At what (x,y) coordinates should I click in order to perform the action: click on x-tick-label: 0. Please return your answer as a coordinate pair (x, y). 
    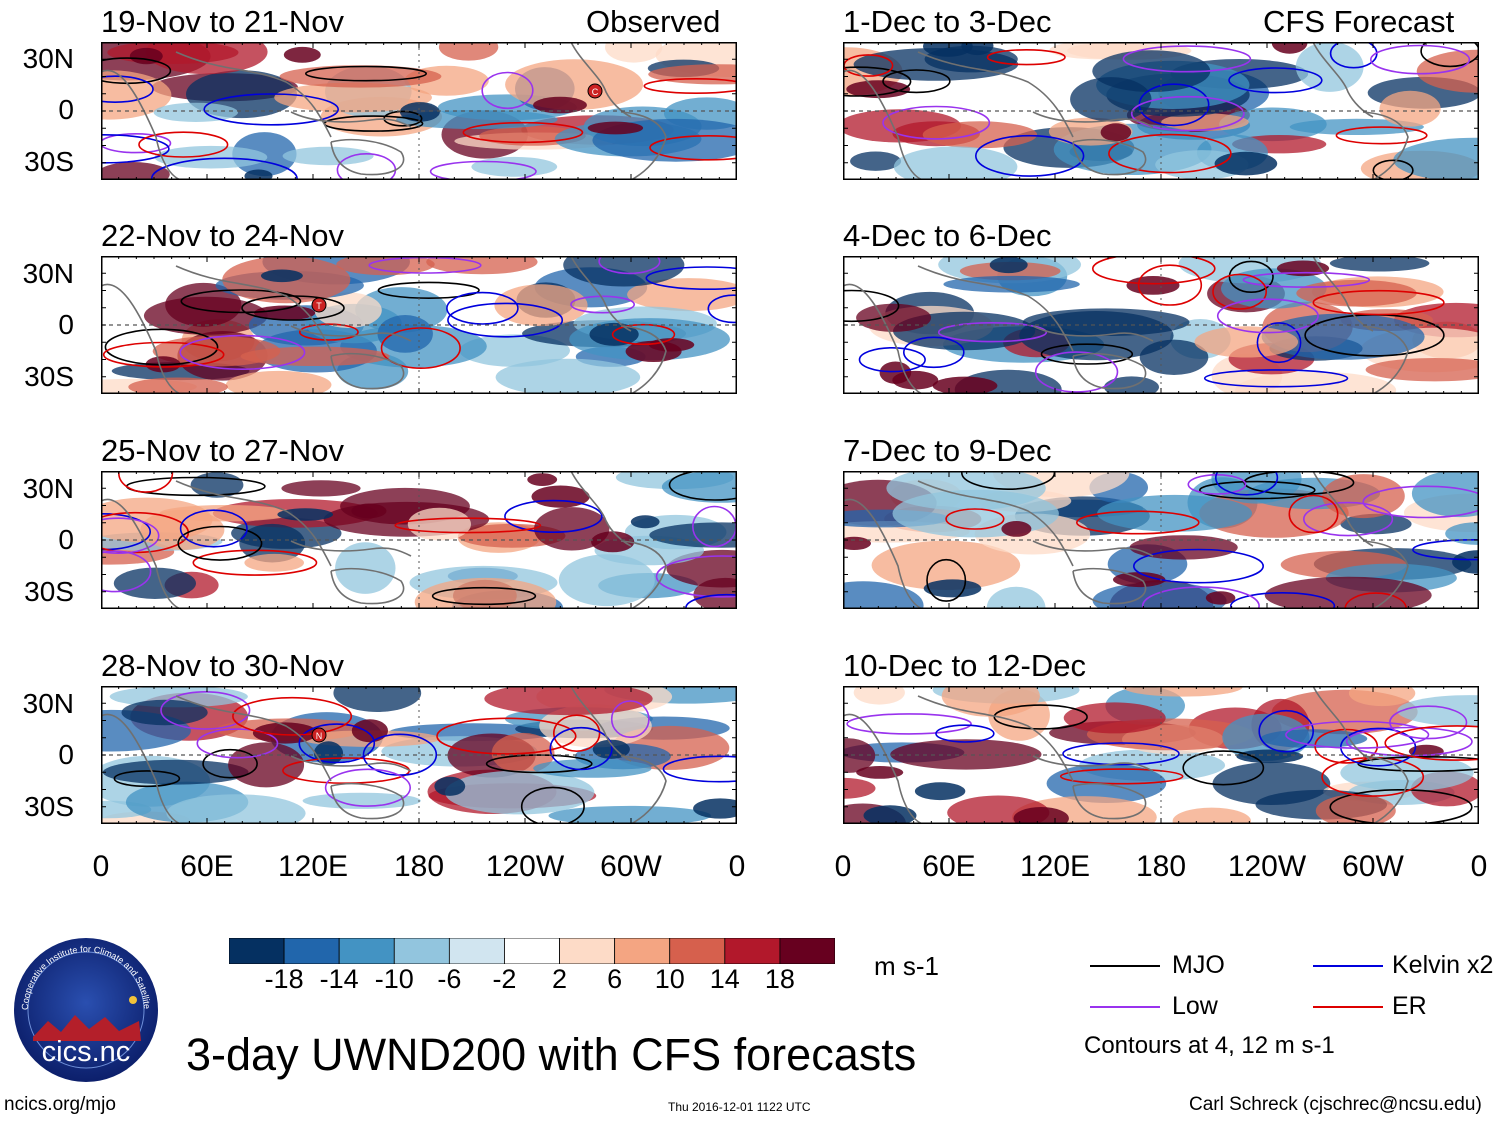
    Looking at the image, I should click on (843, 866).